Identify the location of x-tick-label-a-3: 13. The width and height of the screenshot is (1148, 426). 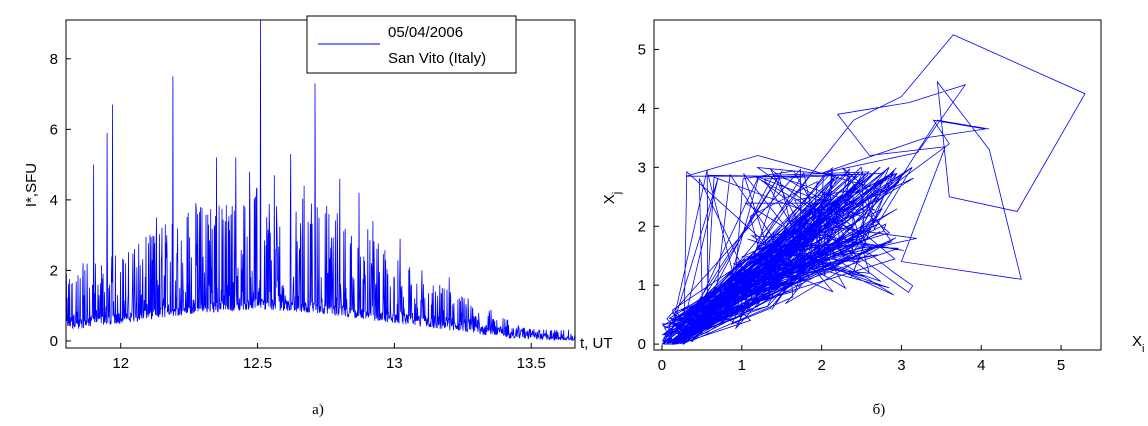
(394, 363).